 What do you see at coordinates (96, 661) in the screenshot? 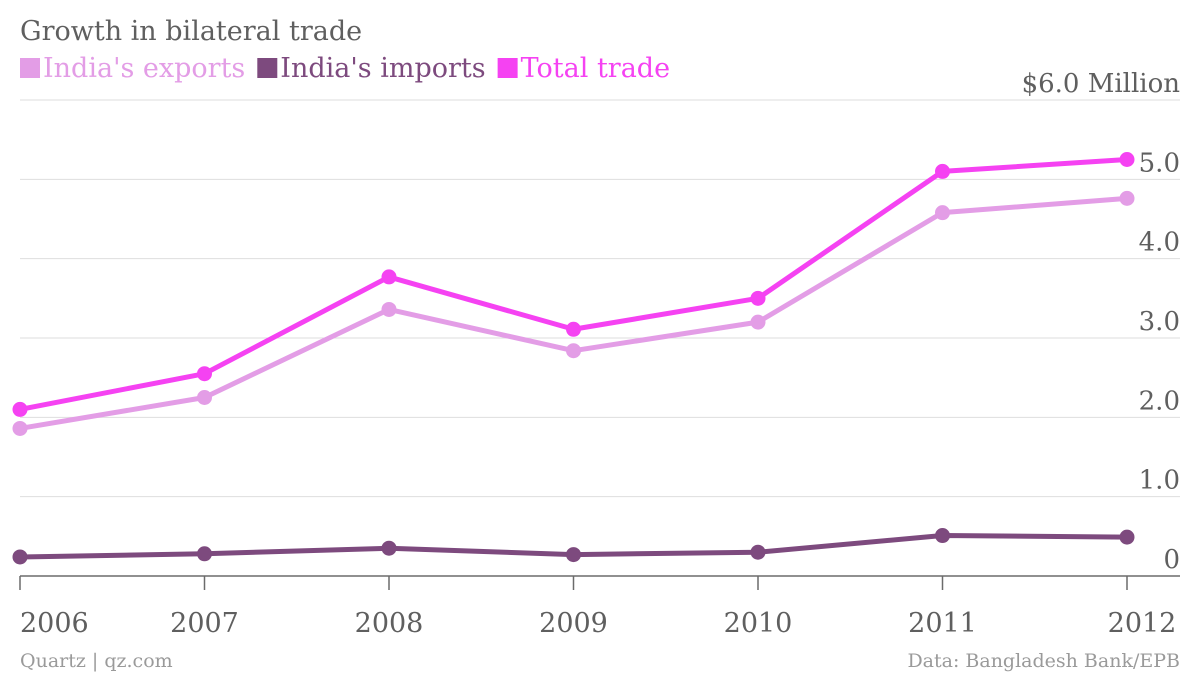
I see `source-left: Quartz | qz.com` at bounding box center [96, 661].